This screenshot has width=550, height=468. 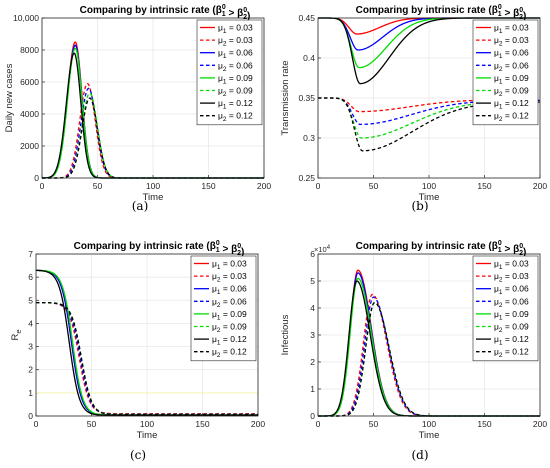 I want to click on series-line--2-0-12, so click(x=147, y=358).